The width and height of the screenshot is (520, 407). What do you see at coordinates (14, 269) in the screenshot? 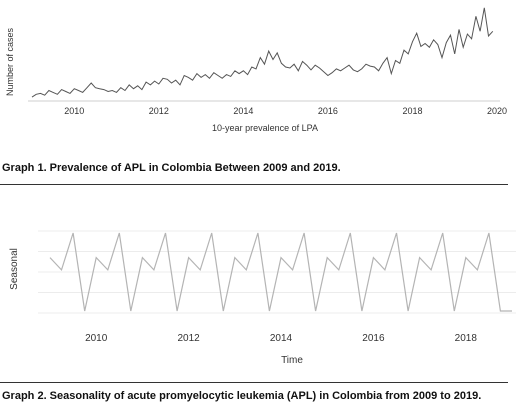
I see `y-axis-label: Seasonal` at bounding box center [14, 269].